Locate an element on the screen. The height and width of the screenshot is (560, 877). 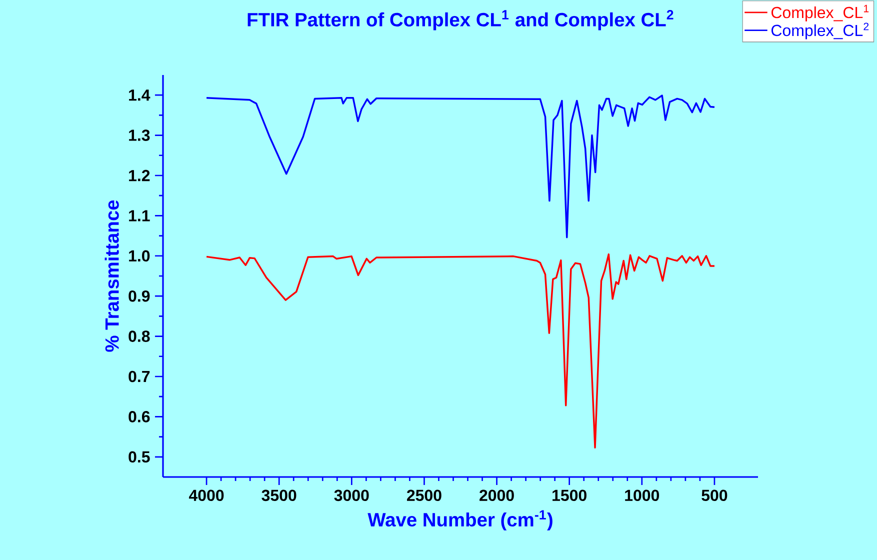
y-tick-label: 1.3 is located at coordinates (139, 135).